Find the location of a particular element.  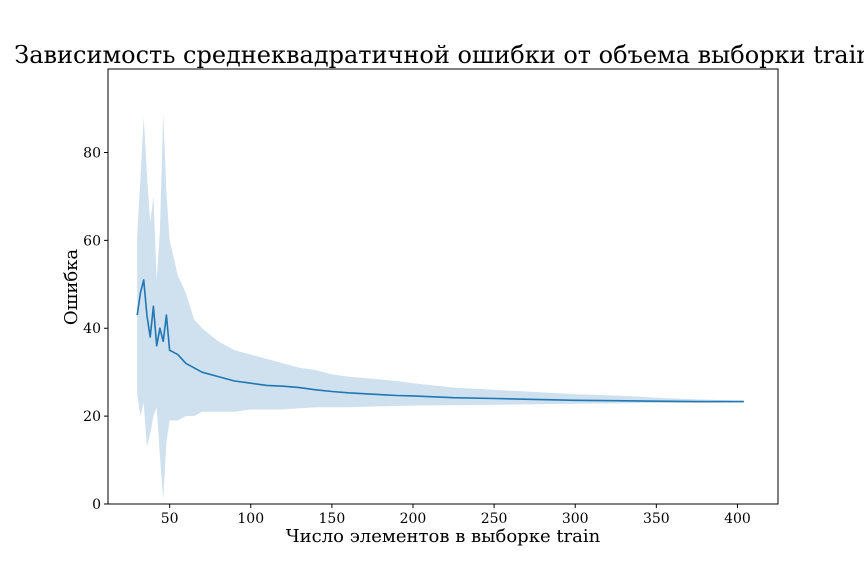

x-tick-label: 200 is located at coordinates (413, 519).